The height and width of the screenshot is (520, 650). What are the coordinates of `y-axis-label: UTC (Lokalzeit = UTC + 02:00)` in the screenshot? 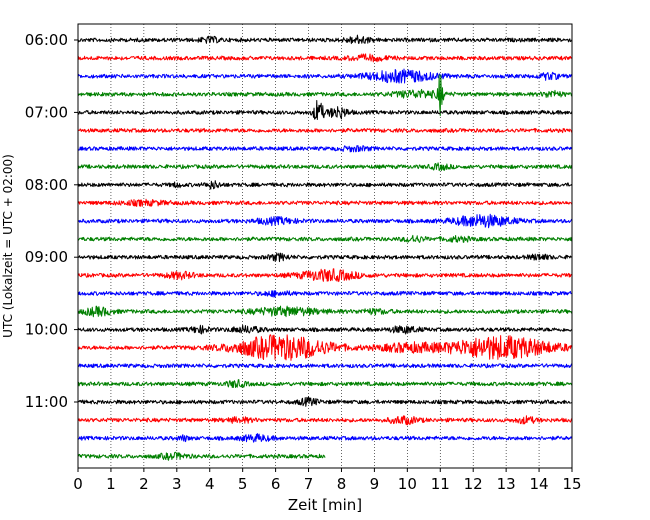 It's located at (8, 246).